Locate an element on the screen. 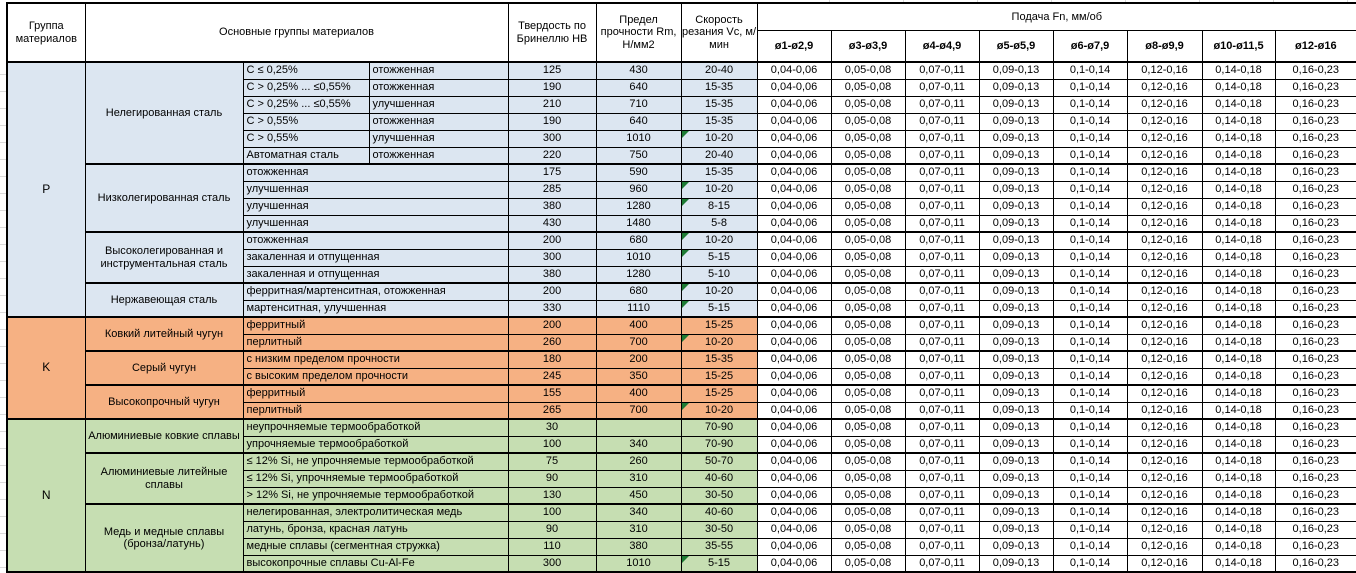  cell-material-desc: закаленная и отпущенная is located at coordinates (375, 257).